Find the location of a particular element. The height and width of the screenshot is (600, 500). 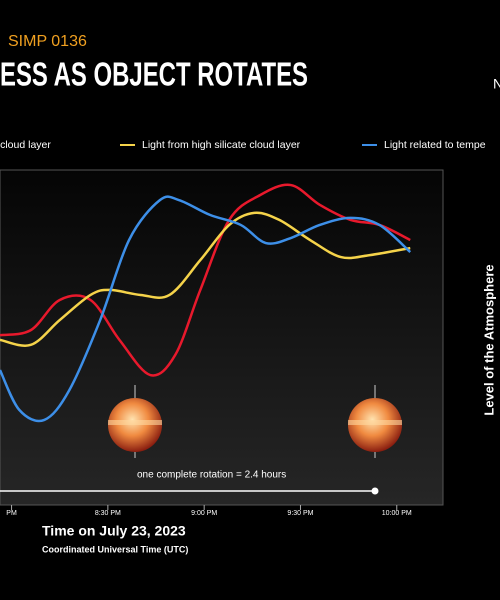

corner-text: N is located at coordinates (496, 84).